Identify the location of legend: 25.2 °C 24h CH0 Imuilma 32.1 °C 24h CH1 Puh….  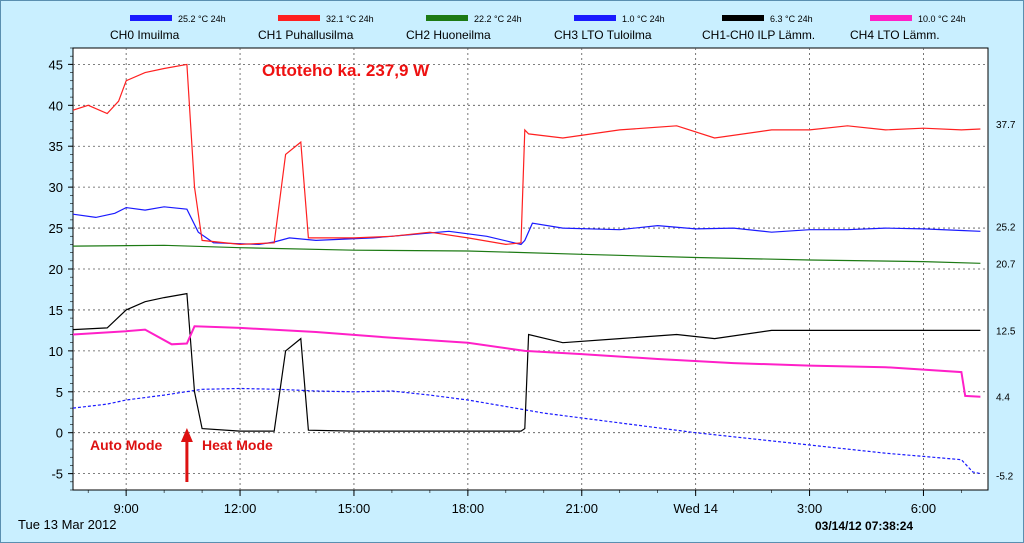
(538, 28).